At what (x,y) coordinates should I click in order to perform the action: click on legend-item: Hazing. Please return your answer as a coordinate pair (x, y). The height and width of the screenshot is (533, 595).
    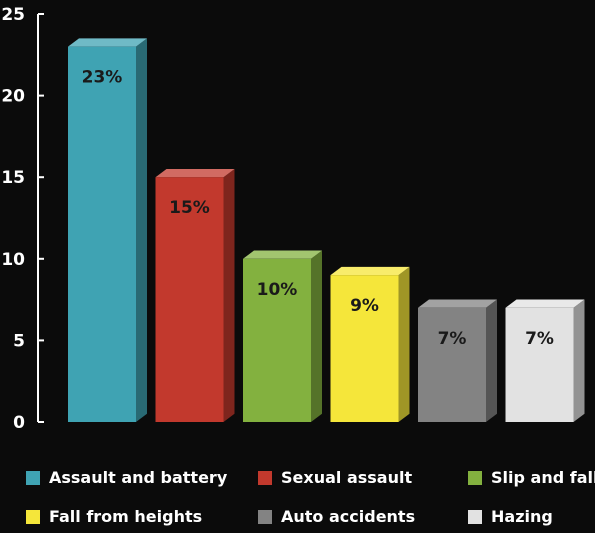
    Looking at the image, I should click on (510, 516).